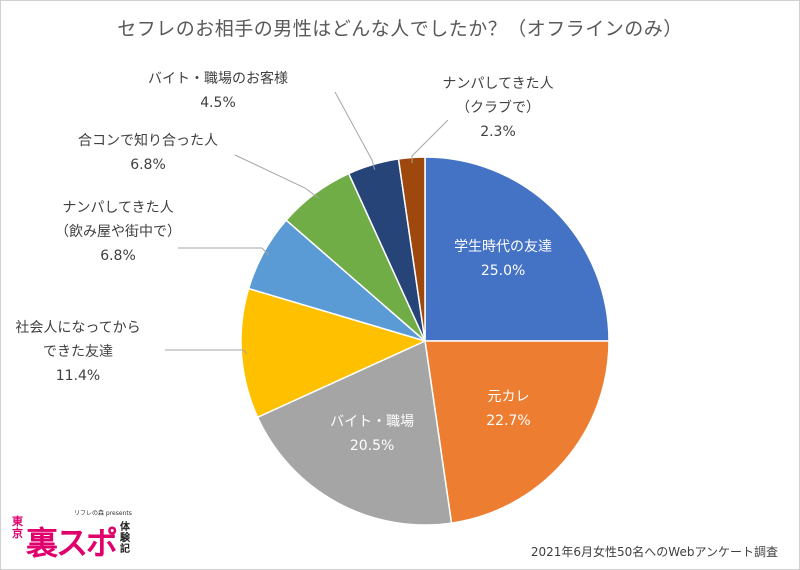 Image resolution: width=800 pixels, height=570 pixels. Describe the element at coordinates (508, 397) in the screenshot. I see `slice-category-label-1: 元カレ` at that location.